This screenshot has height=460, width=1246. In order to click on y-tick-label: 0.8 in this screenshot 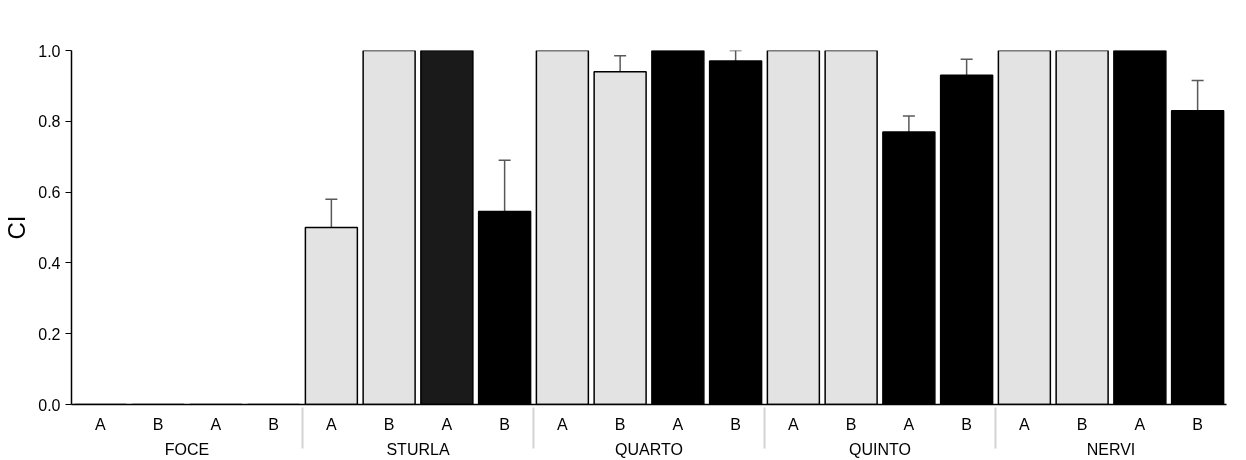, I will do `click(49, 122)`.